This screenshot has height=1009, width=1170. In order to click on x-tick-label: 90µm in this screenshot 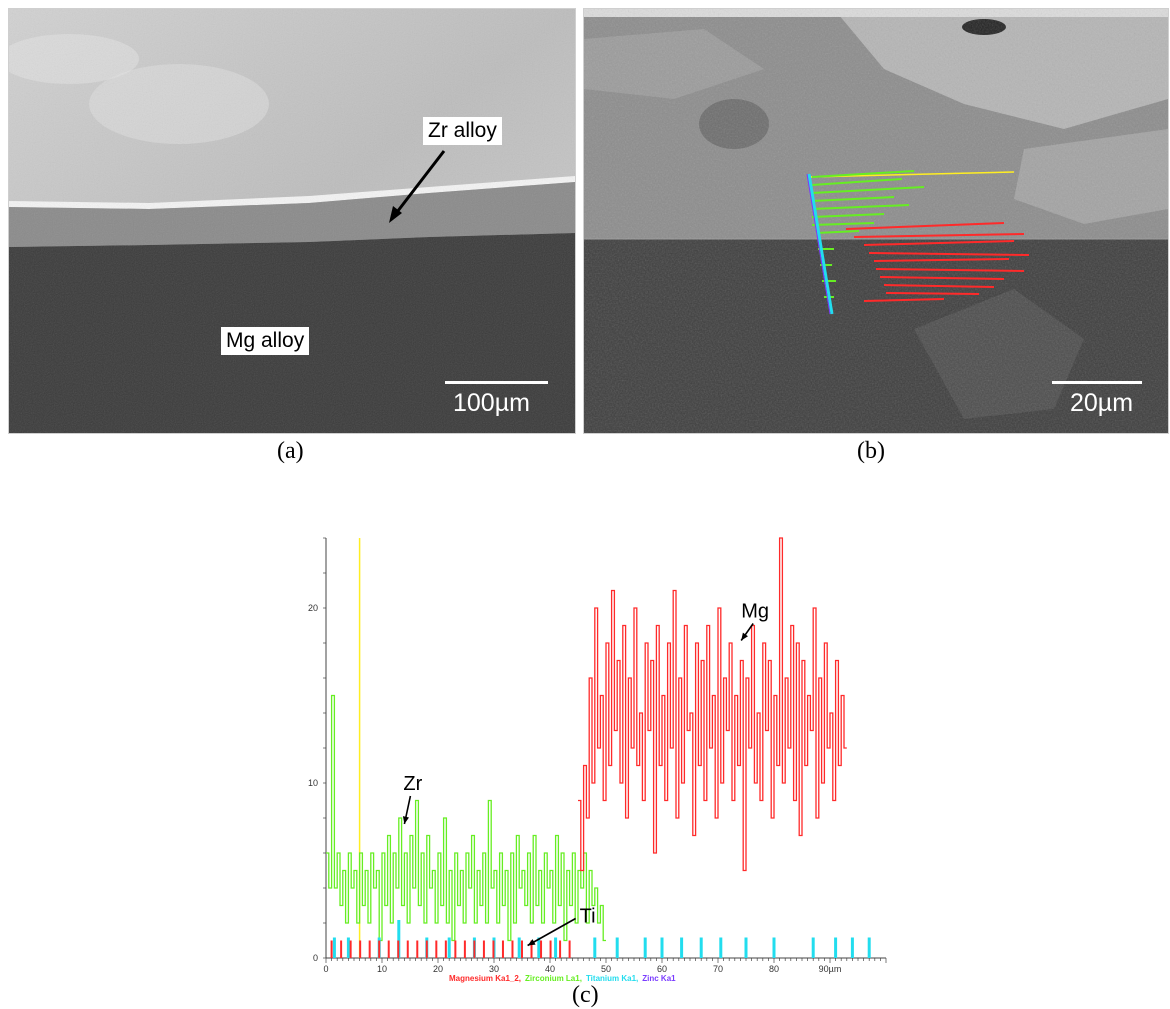, I will do `click(830, 969)`.